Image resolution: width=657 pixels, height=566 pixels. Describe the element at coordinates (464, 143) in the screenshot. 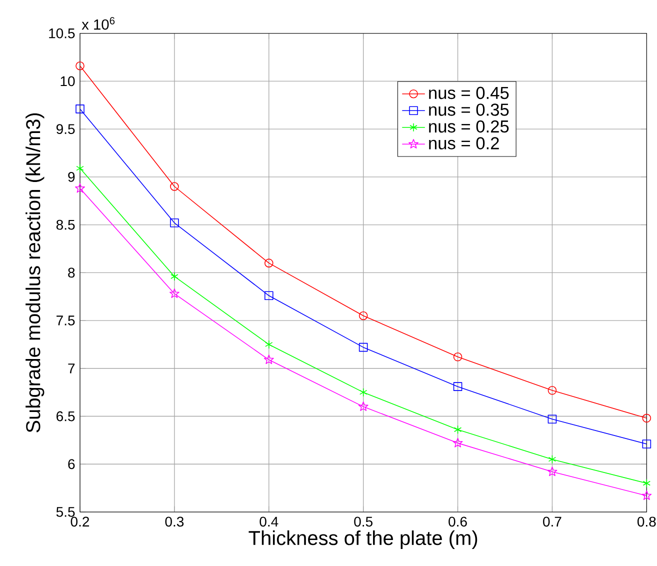

I see `legend-label: nus = 0.2` at that location.